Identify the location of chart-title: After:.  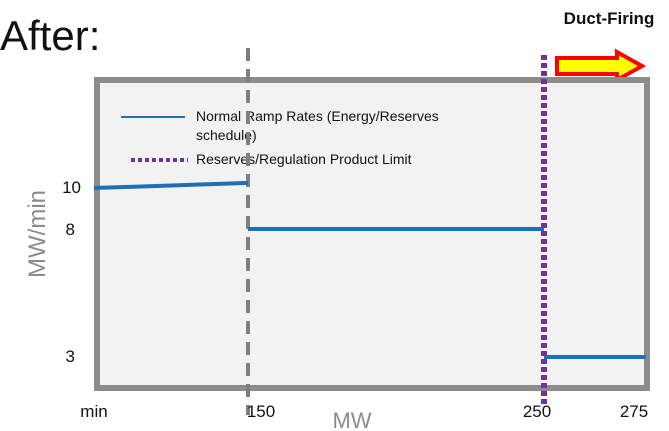
(50, 35).